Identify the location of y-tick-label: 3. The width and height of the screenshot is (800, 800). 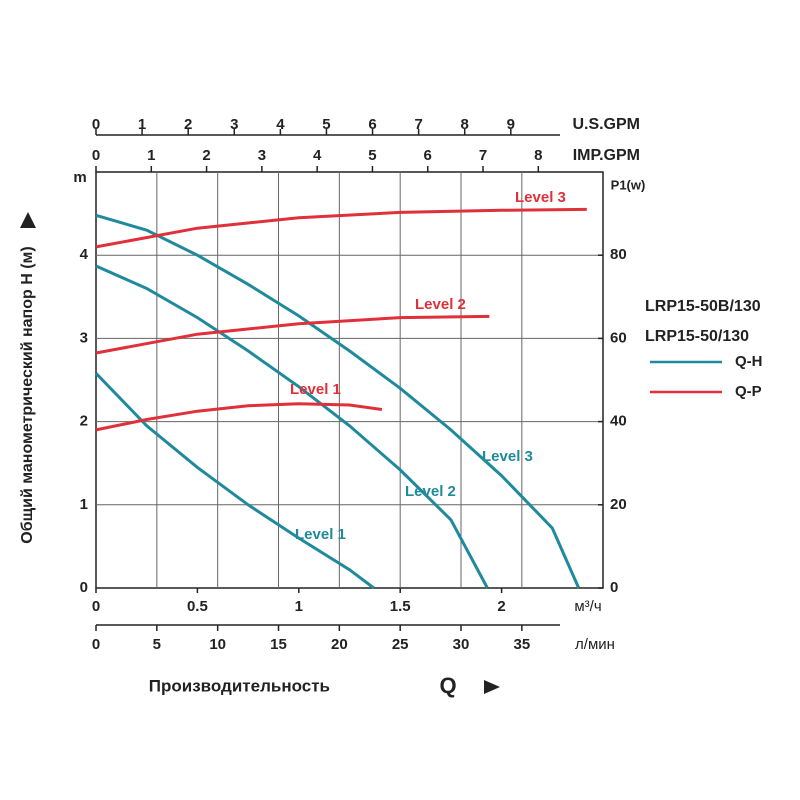
(84, 337).